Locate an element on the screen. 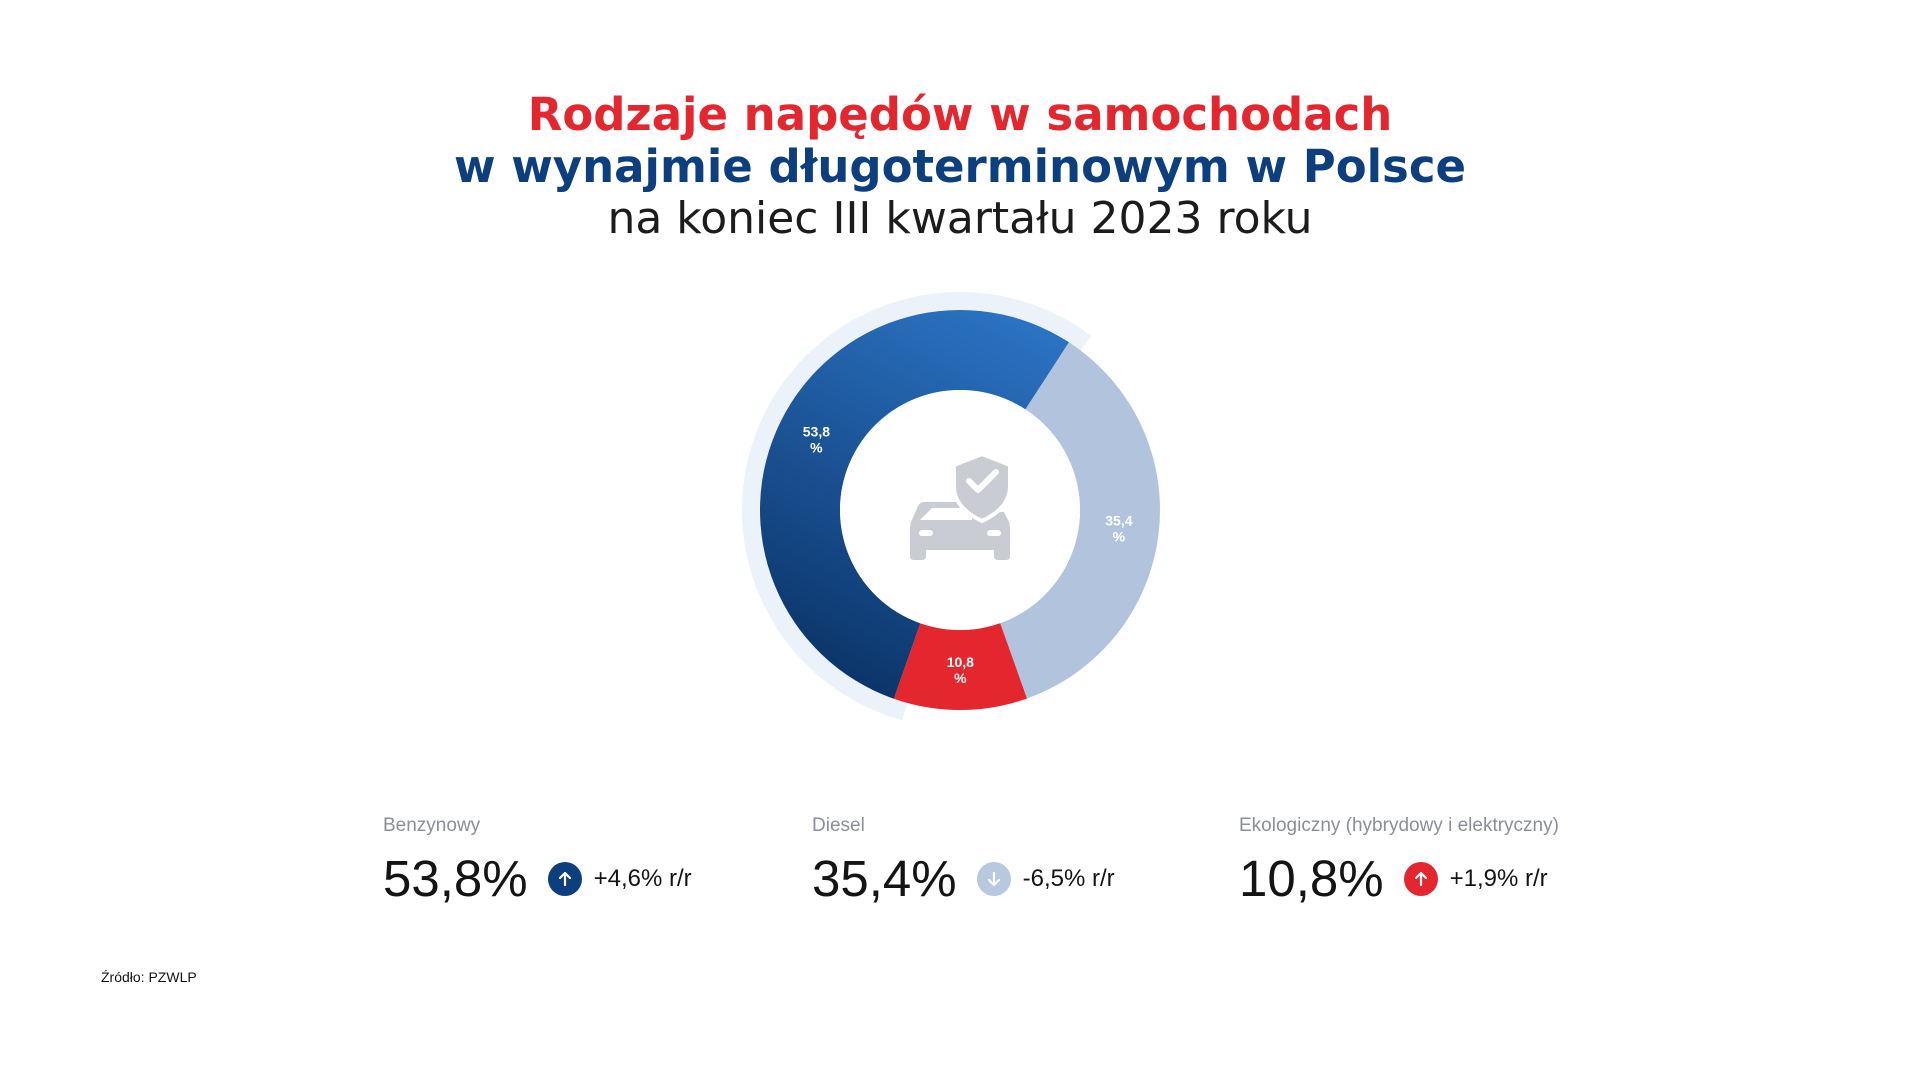  stat-change: +4,6% r/r is located at coordinates (642, 878).